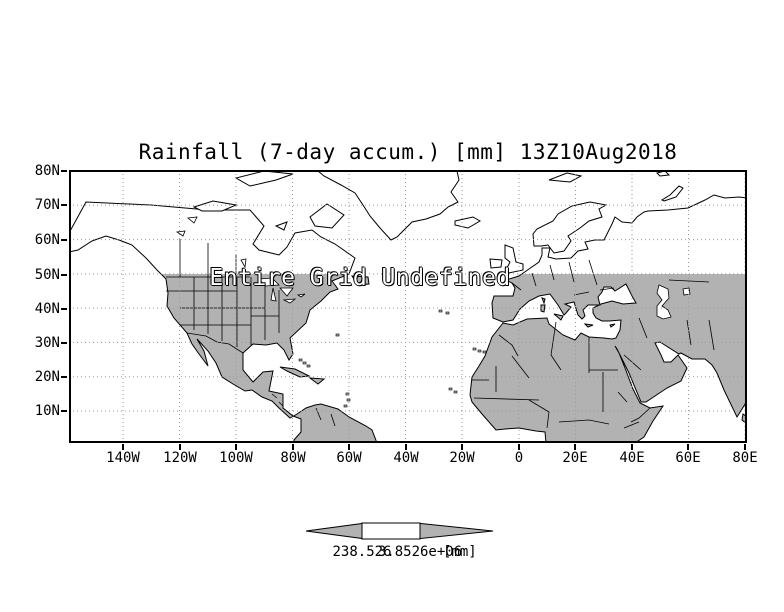  Describe the element at coordinates (47, 411) in the screenshot. I see `y-axis-label-10n: 10N` at that location.